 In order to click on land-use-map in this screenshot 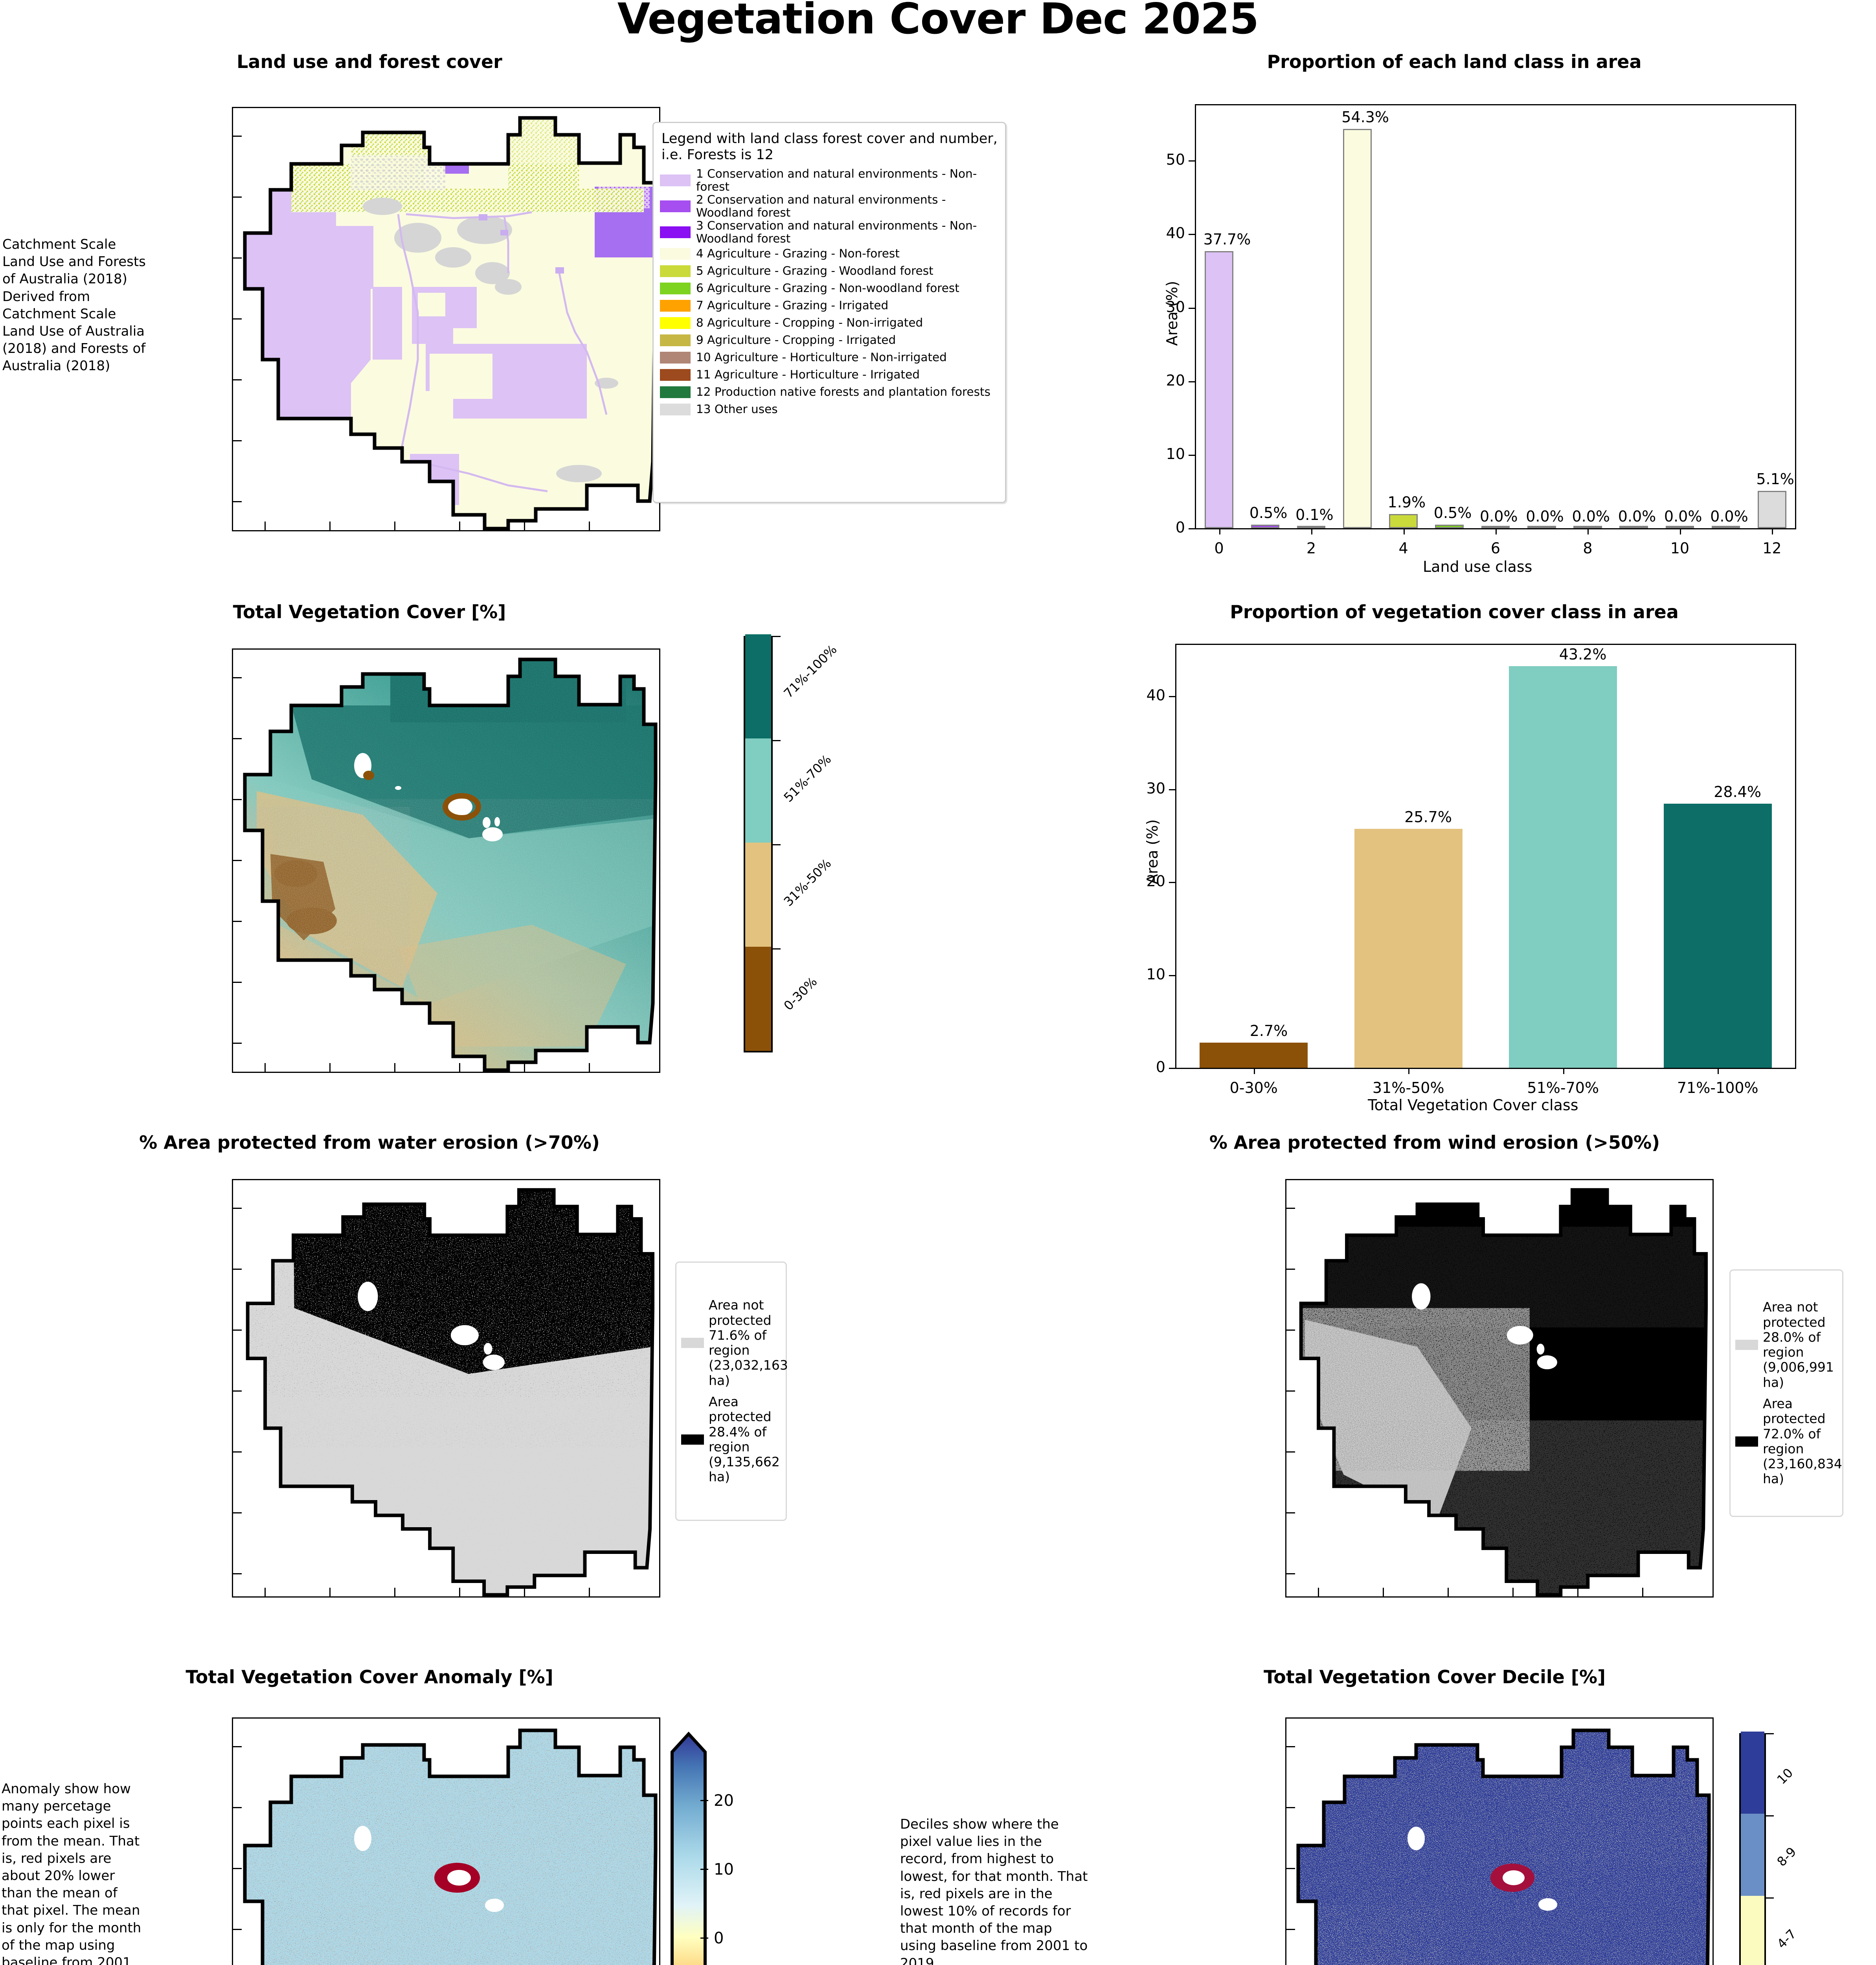, I will do `click(446, 319)`.